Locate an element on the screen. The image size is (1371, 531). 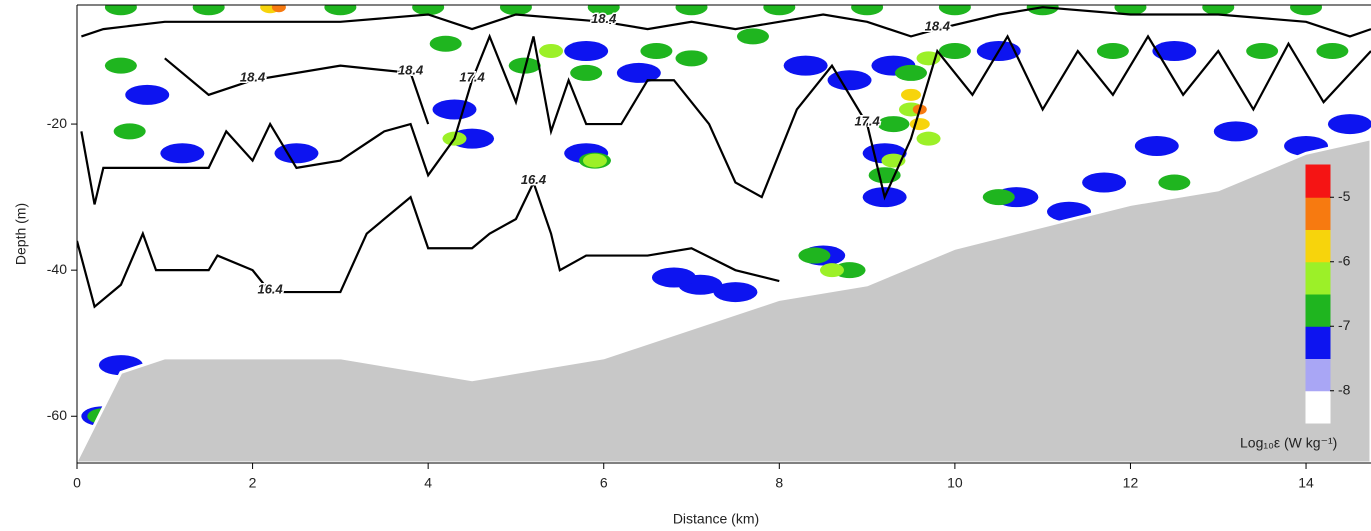
x-tick-label: 8 is located at coordinates (779, 483).